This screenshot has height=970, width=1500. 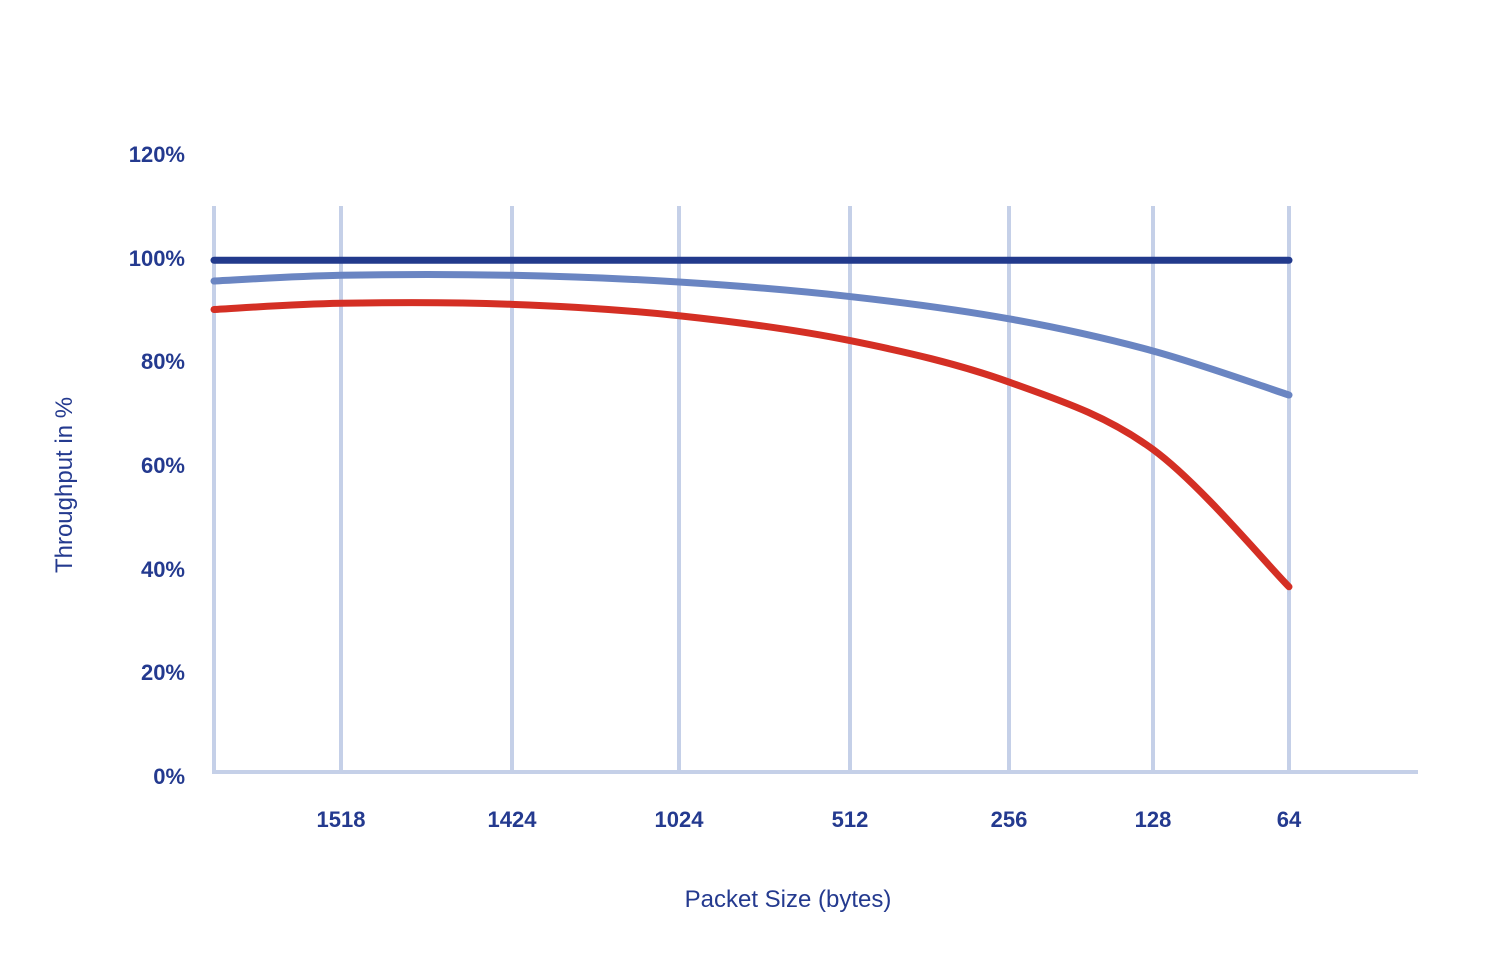 What do you see at coordinates (513, 819) in the screenshot?
I see `x-tick-label: 1424` at bounding box center [513, 819].